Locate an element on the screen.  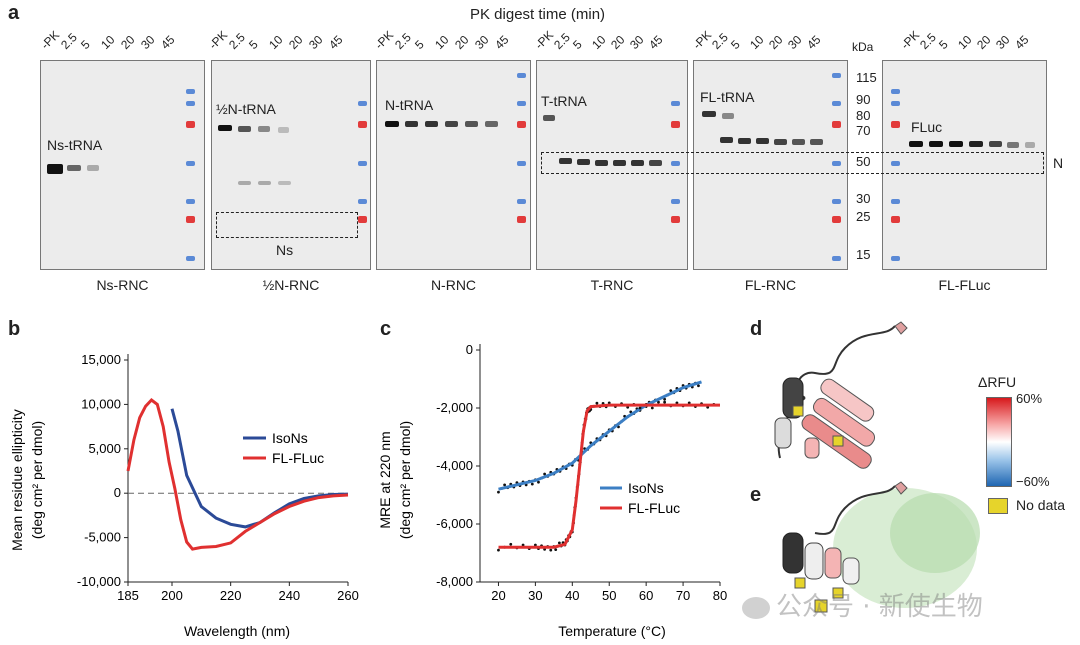
nodata-swatch is located at coordinates (998, 506).